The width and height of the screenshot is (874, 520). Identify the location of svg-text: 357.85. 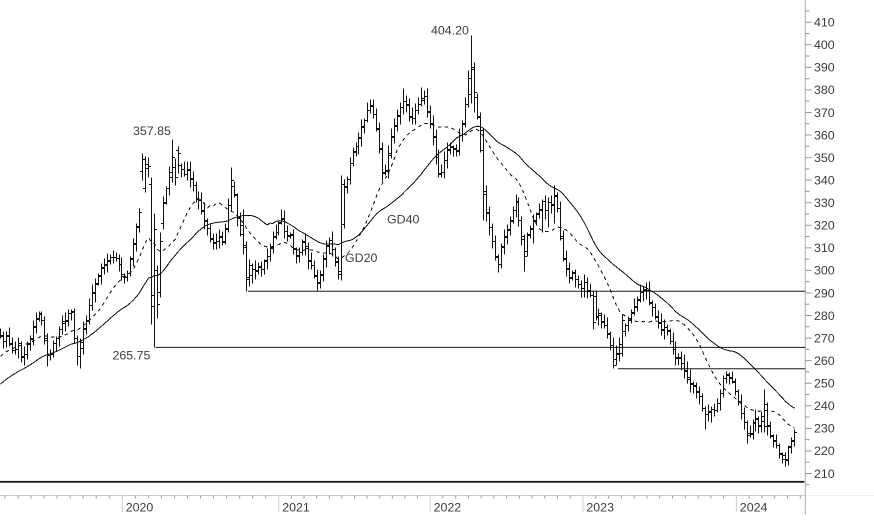
(152, 131).